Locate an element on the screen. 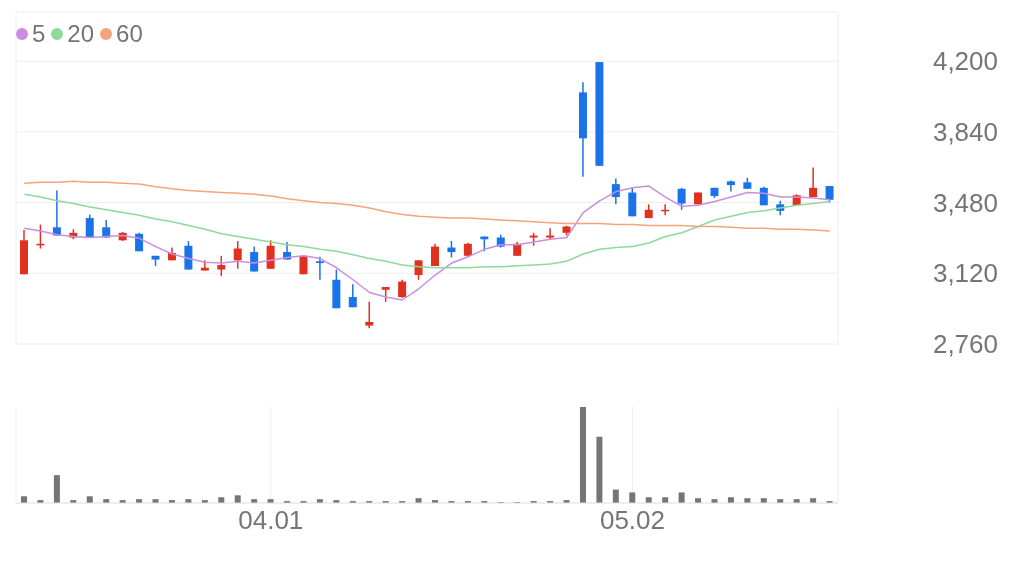  x-tick-label: 04.01 is located at coordinates (271, 520).